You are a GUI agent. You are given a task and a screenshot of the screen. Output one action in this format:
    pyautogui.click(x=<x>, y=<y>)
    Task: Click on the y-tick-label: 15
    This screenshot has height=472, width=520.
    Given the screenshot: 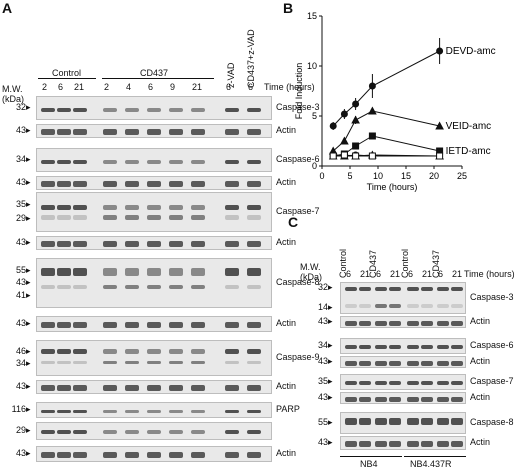 What is the action you would take?
    pyautogui.click(x=312, y=16)
    